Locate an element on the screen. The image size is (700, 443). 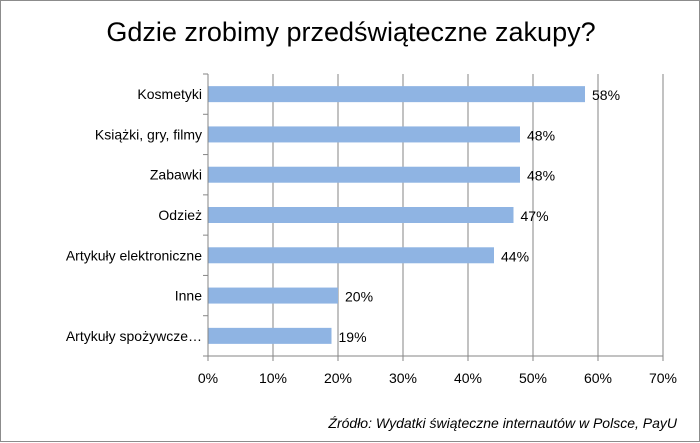
chart-title: Gdzie zrobimy przedświąteczne zakupy? is located at coordinates (351, 32).